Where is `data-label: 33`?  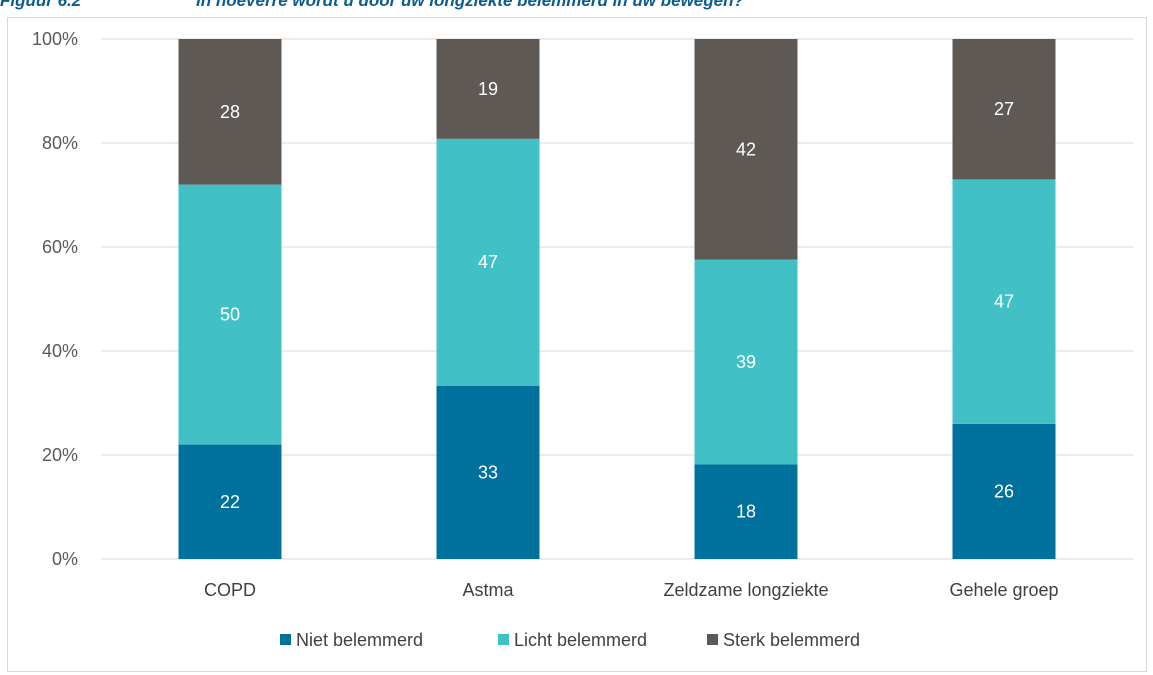
data-label: 33 is located at coordinates (488, 472).